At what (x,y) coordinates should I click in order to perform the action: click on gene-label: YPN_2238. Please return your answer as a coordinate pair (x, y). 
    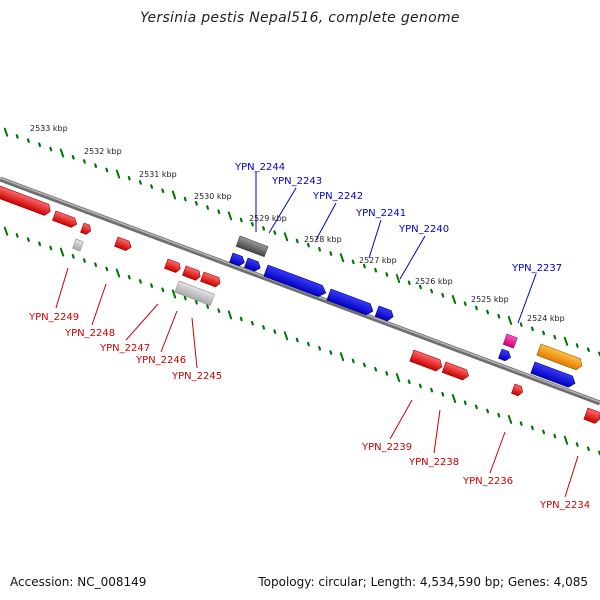
    Looking at the image, I should click on (433, 462).